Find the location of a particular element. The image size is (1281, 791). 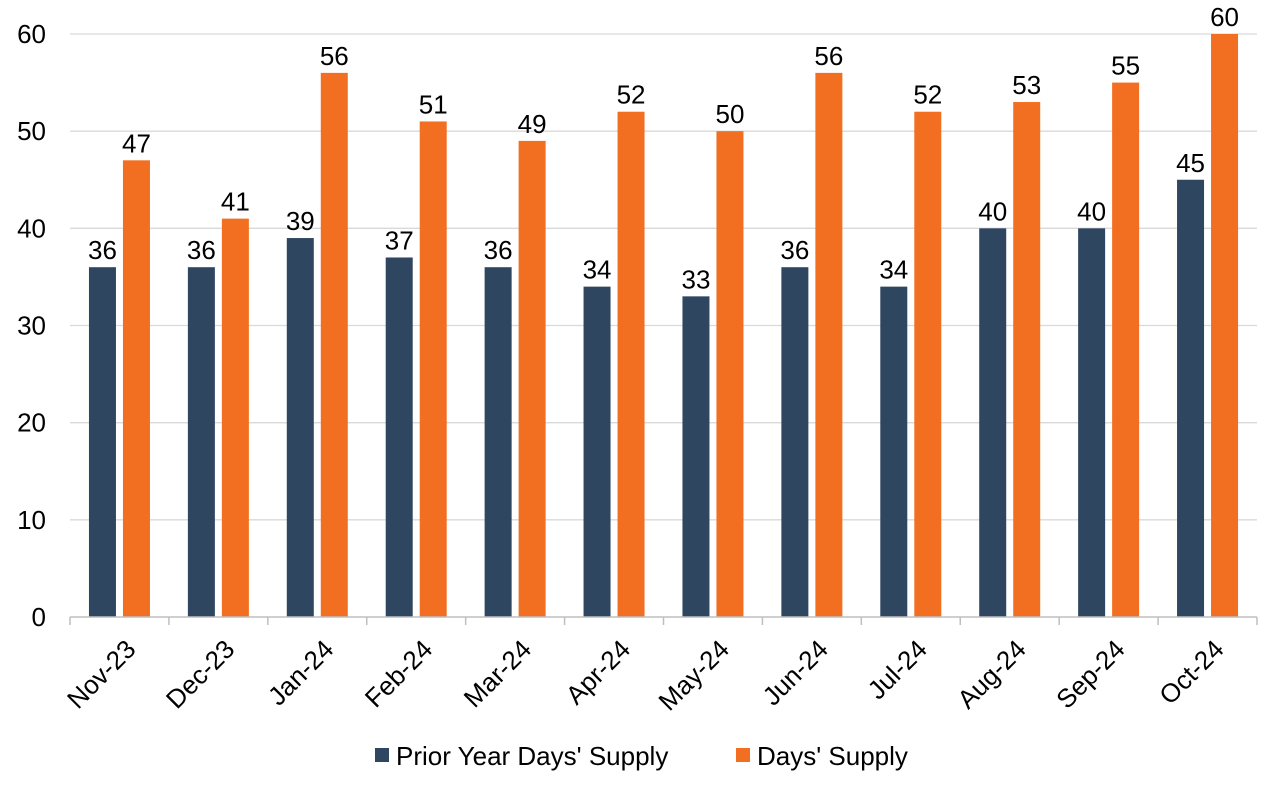

data-label: 45 is located at coordinates (1190, 163).